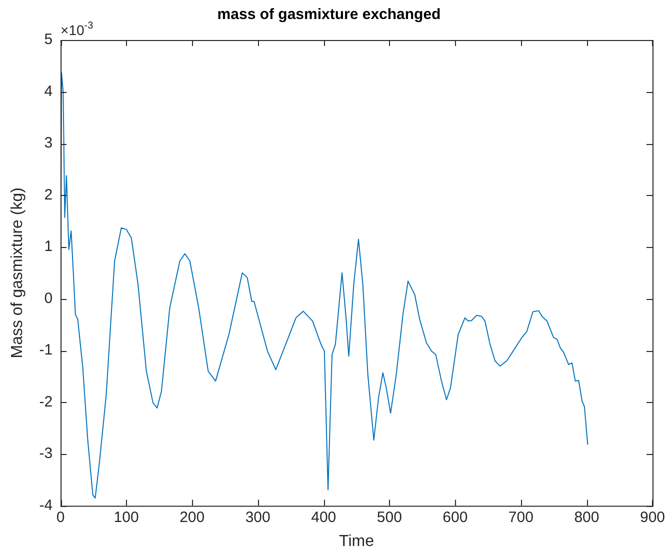  I want to click on x-tick-label: 100, so click(126, 517).